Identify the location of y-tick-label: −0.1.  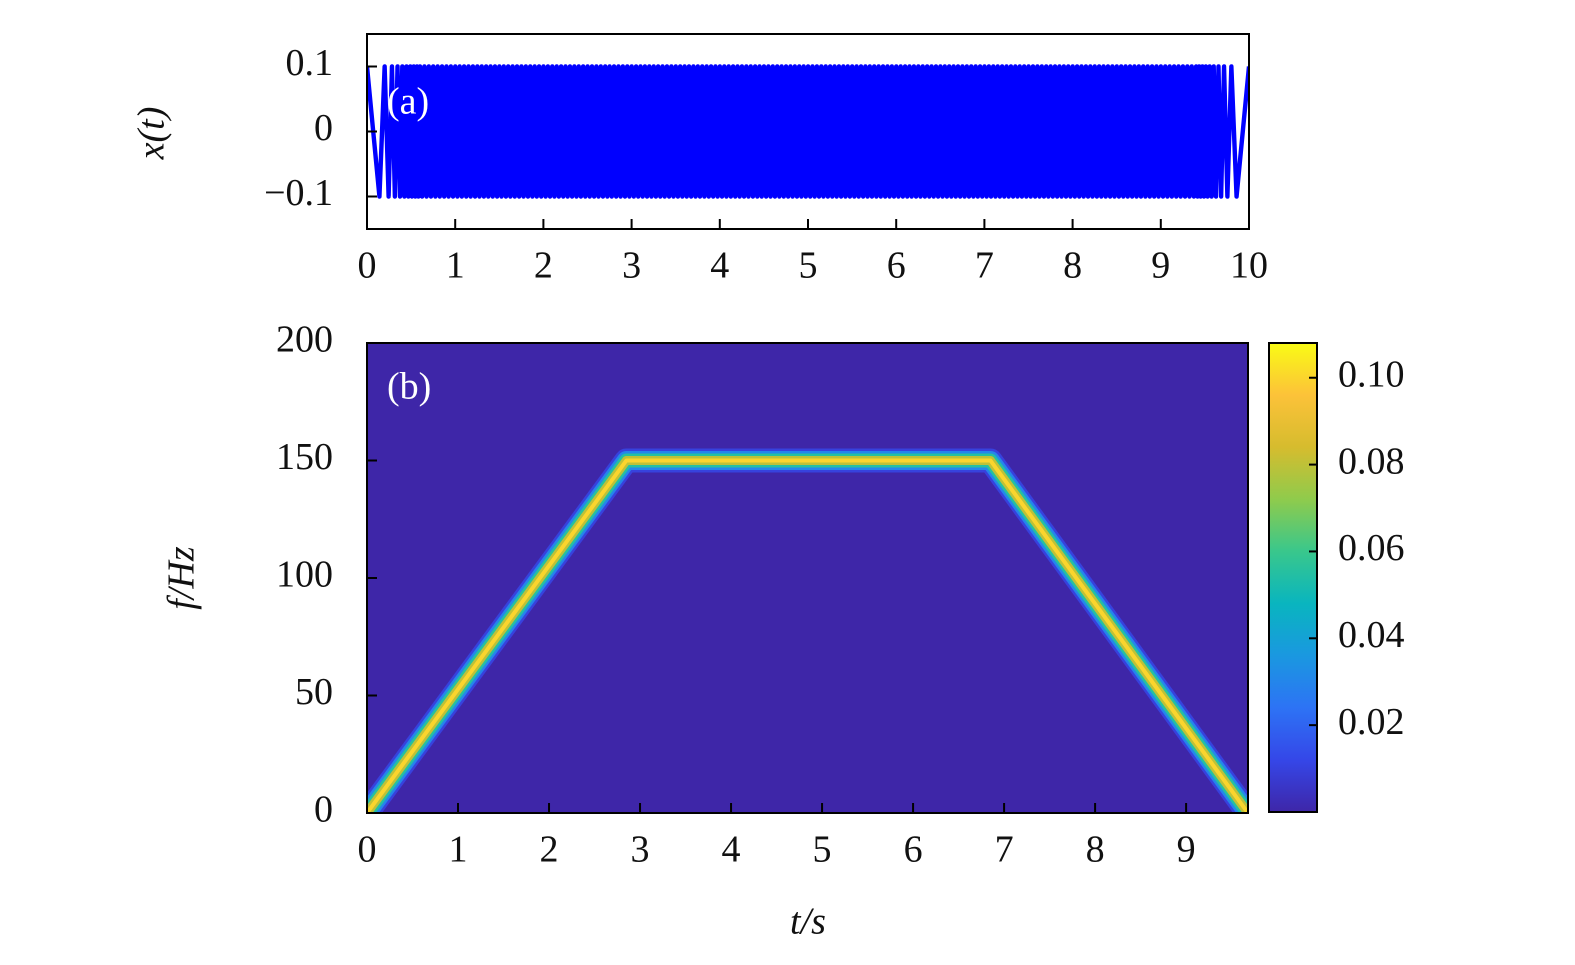
(298, 193).